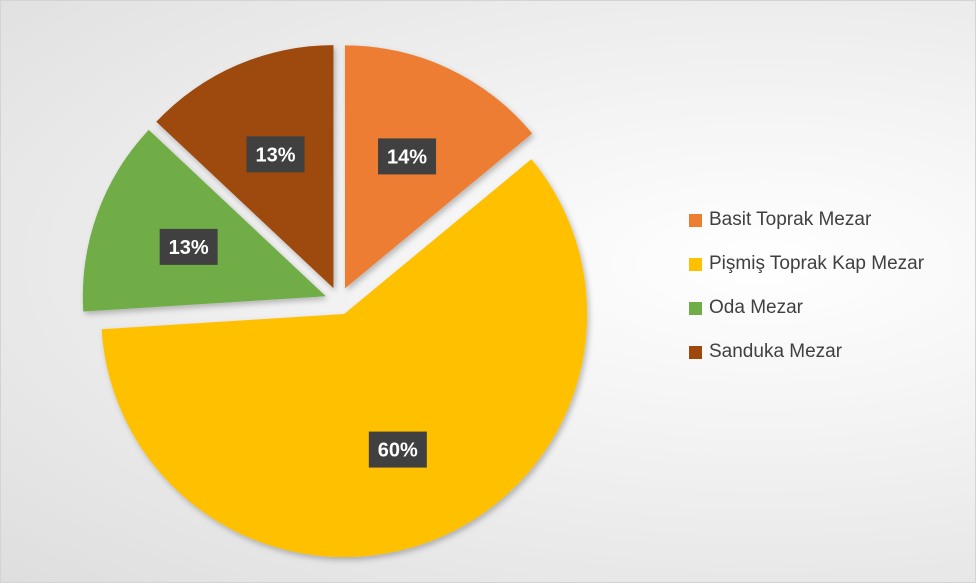 This screenshot has width=976, height=584. I want to click on legend-item-pismis-toprak-kap-mezar: Pişmiş Toprak Kap Mezar, so click(806, 264).